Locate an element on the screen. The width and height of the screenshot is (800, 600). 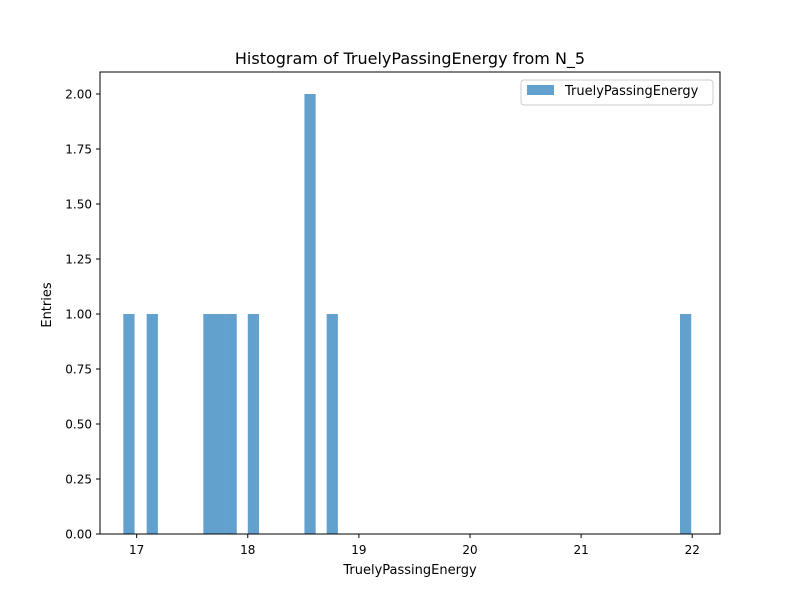
legend-label: TruelyPassingEnergy is located at coordinates (631, 91).